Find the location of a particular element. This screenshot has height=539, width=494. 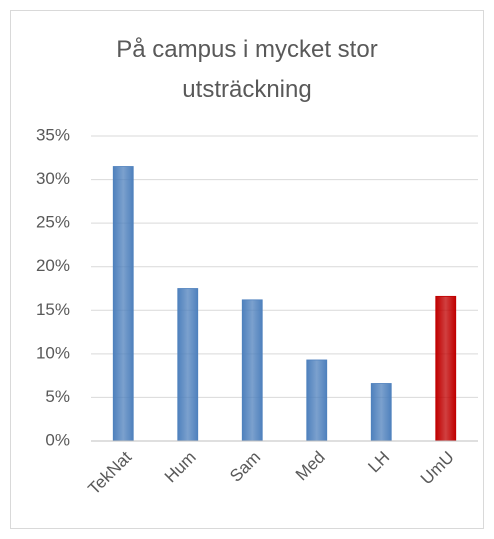

y-tick-label: 10% is located at coordinates (53, 352).